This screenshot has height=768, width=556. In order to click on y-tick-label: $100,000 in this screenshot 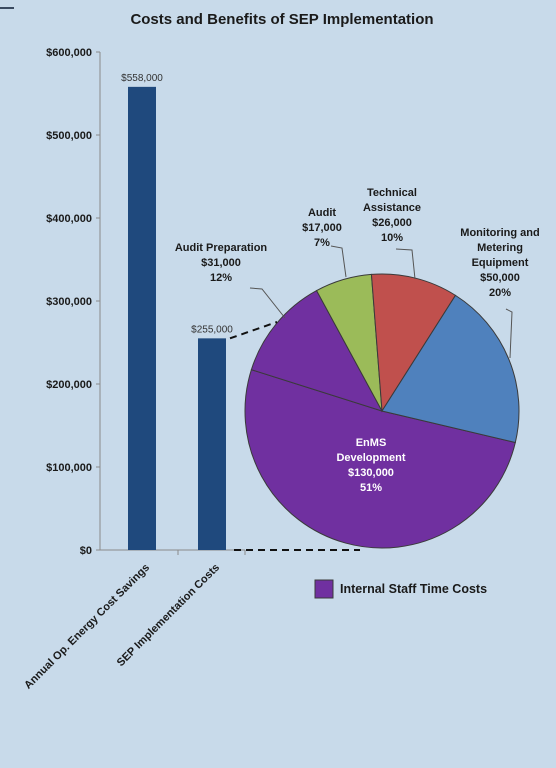, I will do `click(69, 468)`.